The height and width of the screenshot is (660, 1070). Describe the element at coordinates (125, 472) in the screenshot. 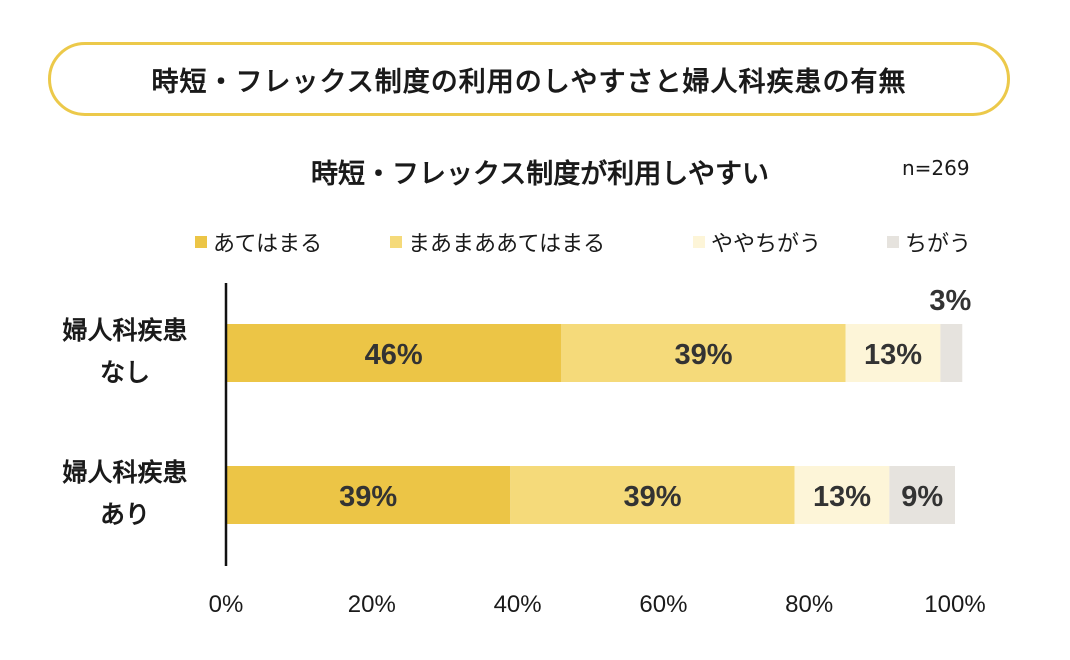

I see `row-label-1-line1: 婦人科疾患` at that location.